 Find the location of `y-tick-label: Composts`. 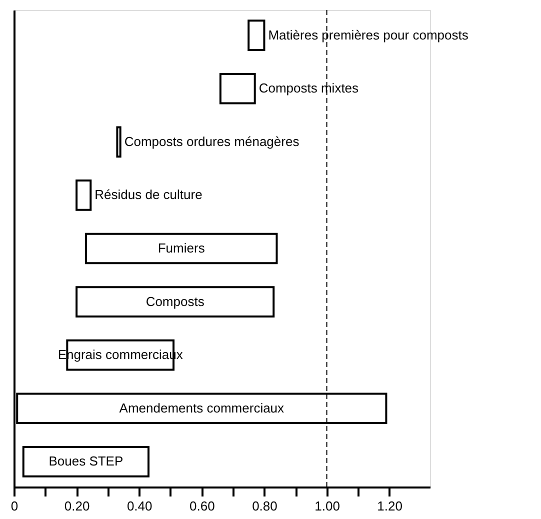

y-tick-label: Composts is located at coordinates (175, 301).